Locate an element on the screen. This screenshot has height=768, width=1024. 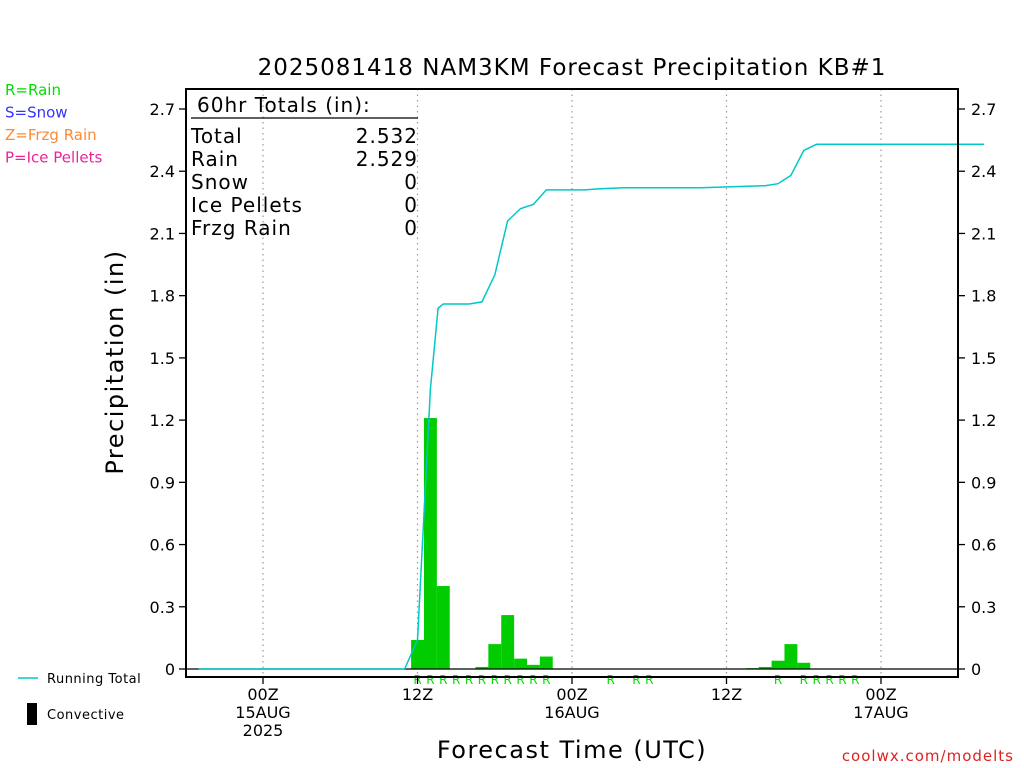
y-tick-label-left-2: 0.6 is located at coordinates (162, 545).